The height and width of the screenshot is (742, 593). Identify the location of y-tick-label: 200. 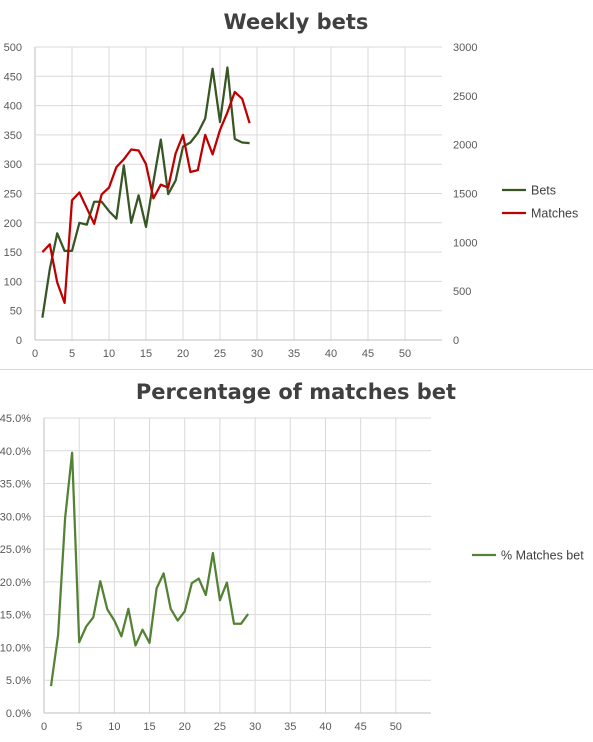
(13, 224).